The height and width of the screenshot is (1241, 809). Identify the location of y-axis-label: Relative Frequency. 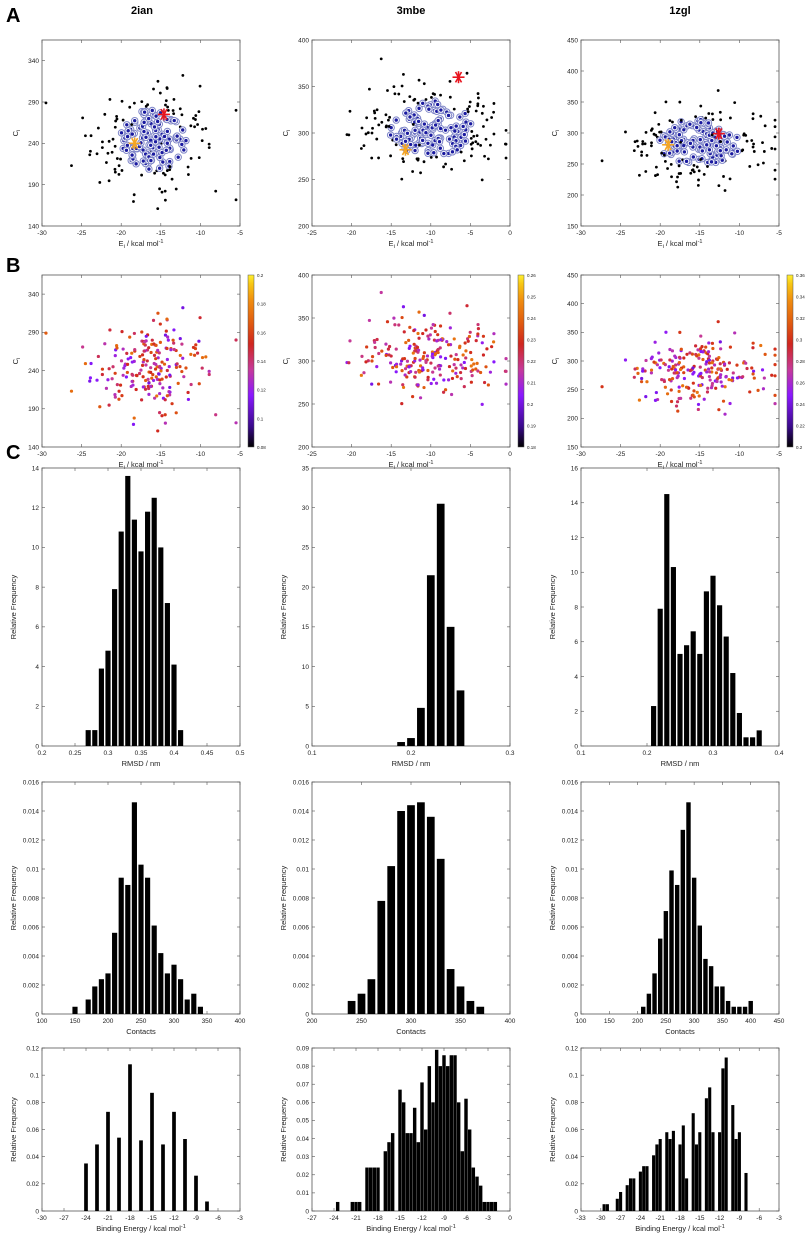
(13, 1129).